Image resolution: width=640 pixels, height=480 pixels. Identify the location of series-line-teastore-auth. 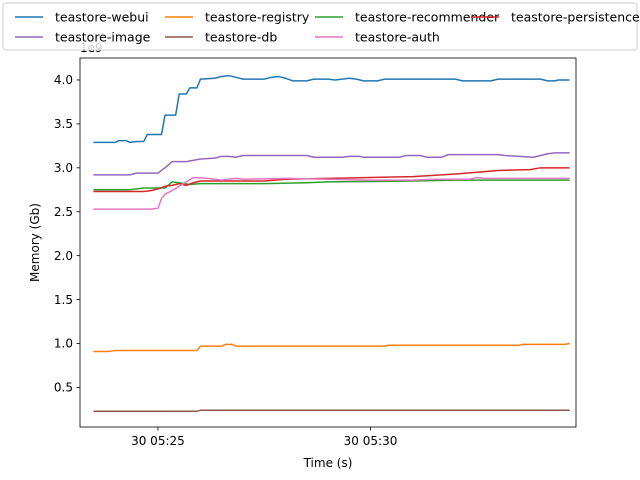
(331, 193).